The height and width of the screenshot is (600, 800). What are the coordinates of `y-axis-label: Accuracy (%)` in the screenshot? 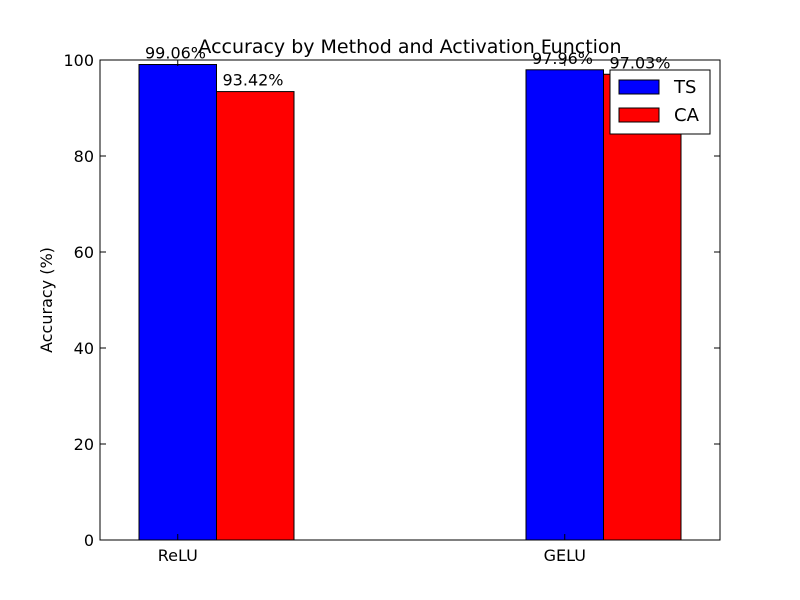 It's located at (46, 300).